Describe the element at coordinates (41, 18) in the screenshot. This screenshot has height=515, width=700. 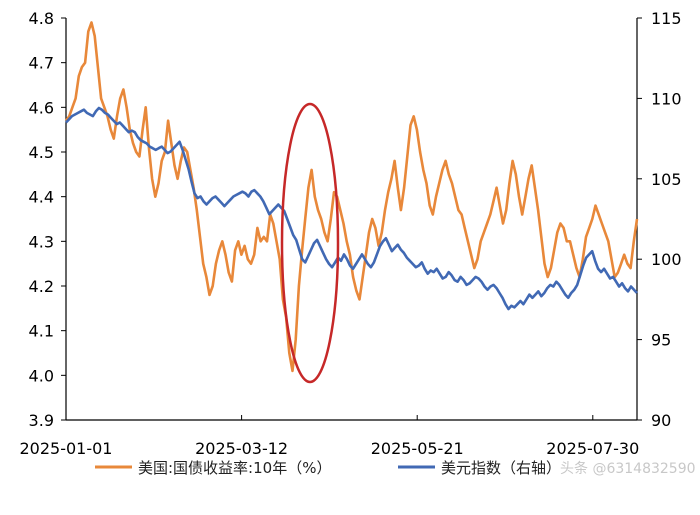
I see `y-left-tick-label: 4.8` at that location.